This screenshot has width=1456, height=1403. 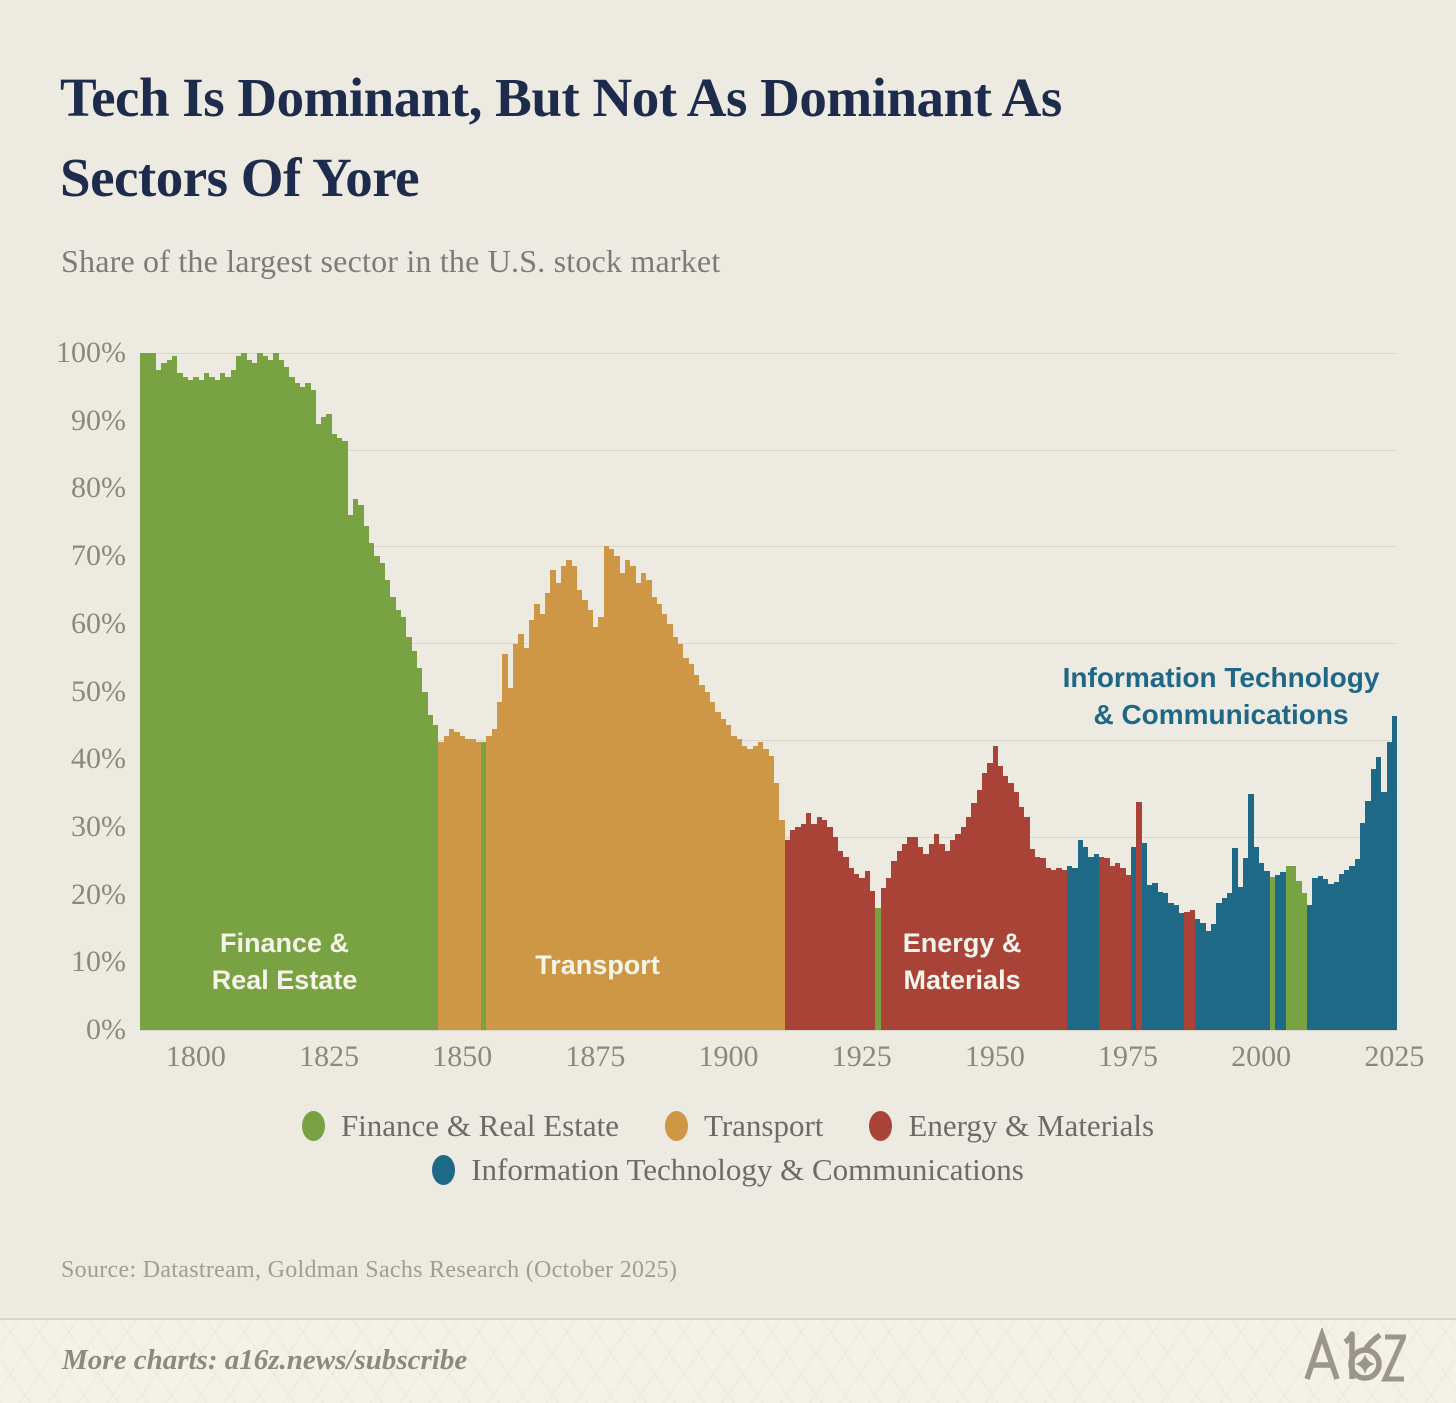 What do you see at coordinates (1011, 906) in the screenshot?
I see `bar-1953` at bounding box center [1011, 906].